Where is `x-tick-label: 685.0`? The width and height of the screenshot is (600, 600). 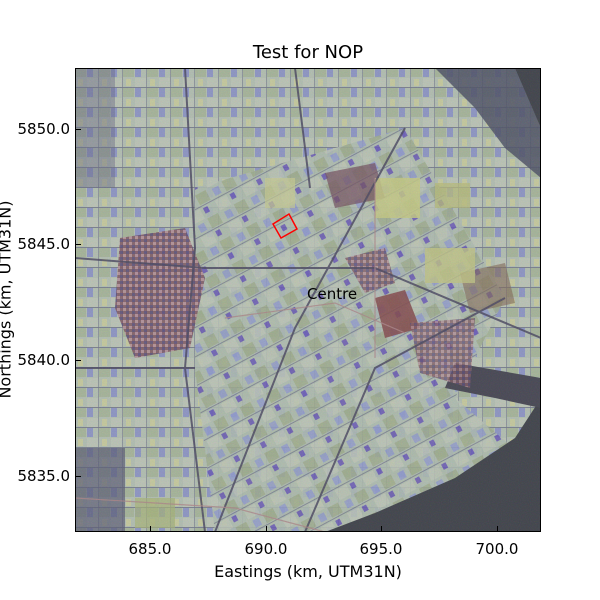 x-tick-label: 685.0 is located at coordinates (150, 549).